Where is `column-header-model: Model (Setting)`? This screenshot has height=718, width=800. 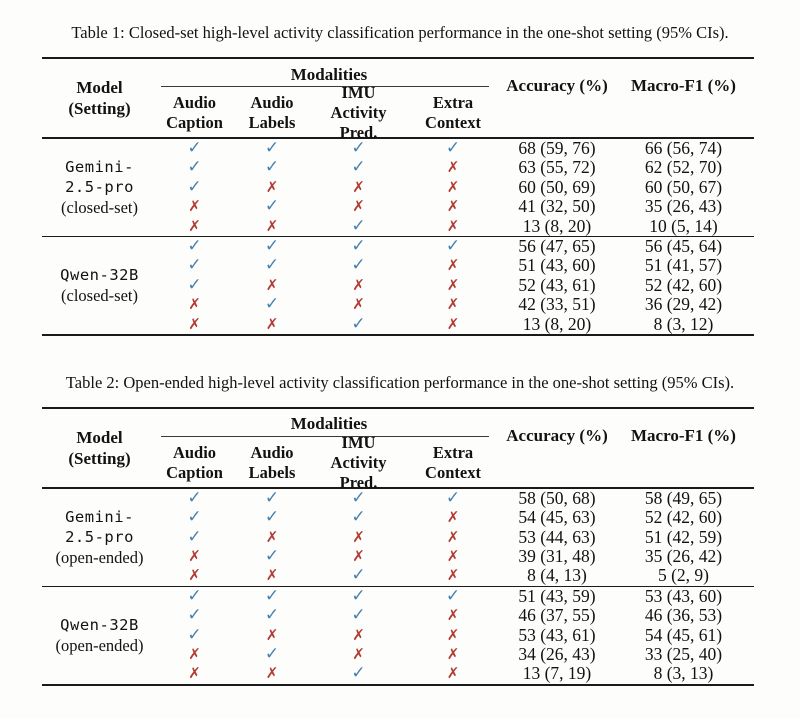
column-header-model: Model (Setting) is located at coordinates (99, 98).